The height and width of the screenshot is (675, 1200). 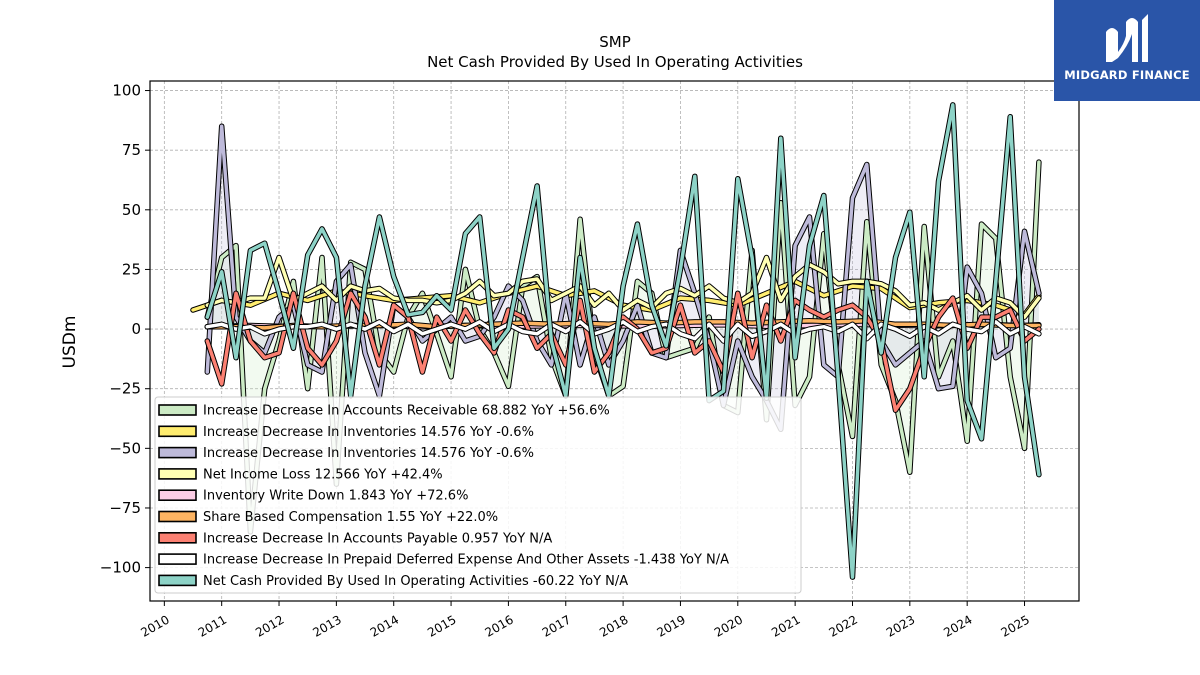 I want to click on y-tick-label: −25, so click(x=125, y=389).